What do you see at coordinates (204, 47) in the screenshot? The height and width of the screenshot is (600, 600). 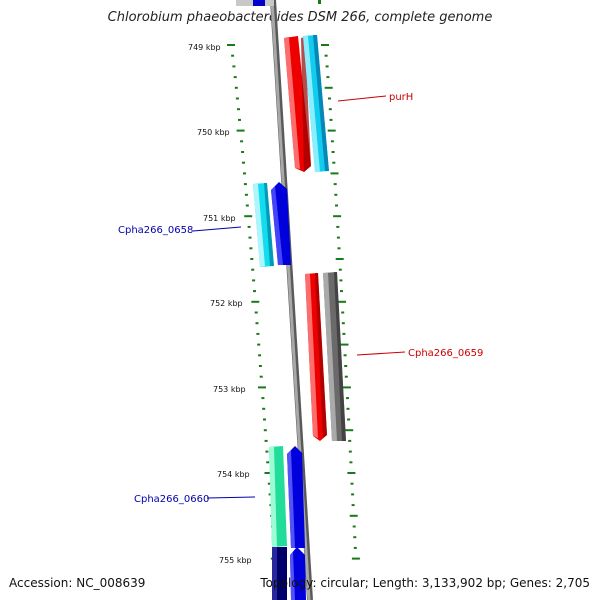 I see `tick-label: 749 kbp` at bounding box center [204, 47].